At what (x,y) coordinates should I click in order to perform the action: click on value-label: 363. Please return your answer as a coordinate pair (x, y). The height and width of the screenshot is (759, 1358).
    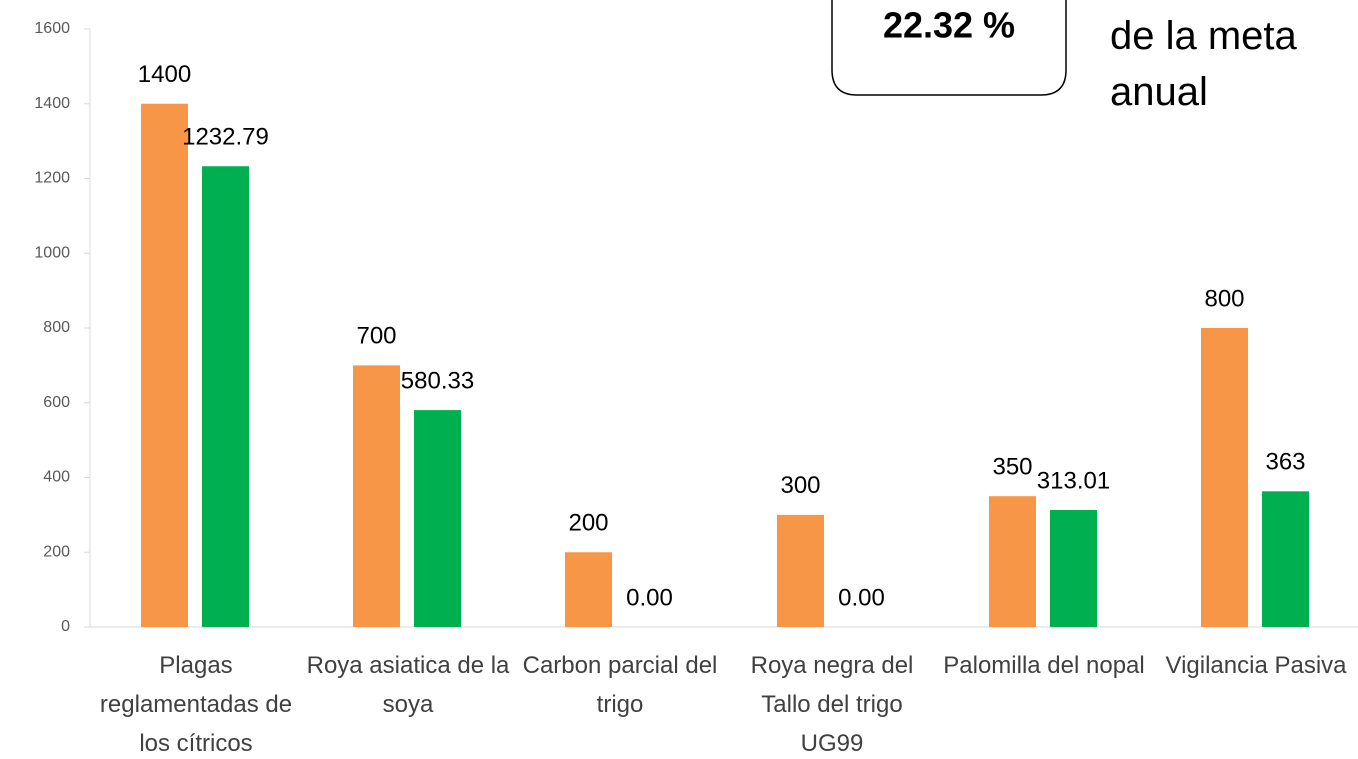
    Looking at the image, I should click on (1285, 462).